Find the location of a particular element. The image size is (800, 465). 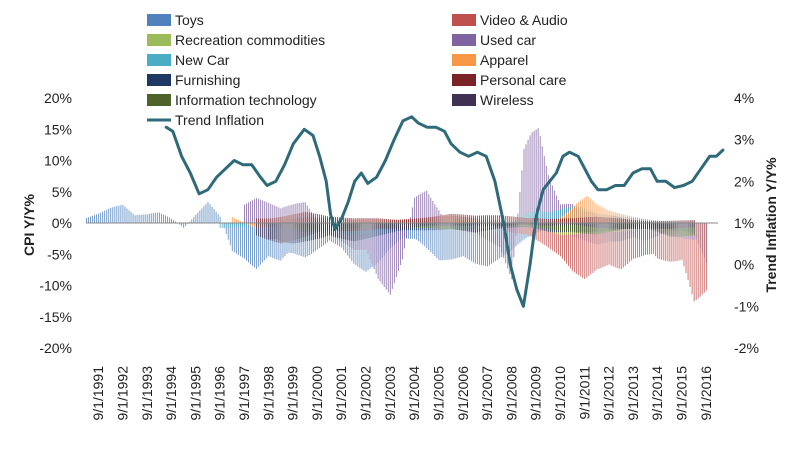

x-tick-label: 9/1/1995 is located at coordinates (195, 393).